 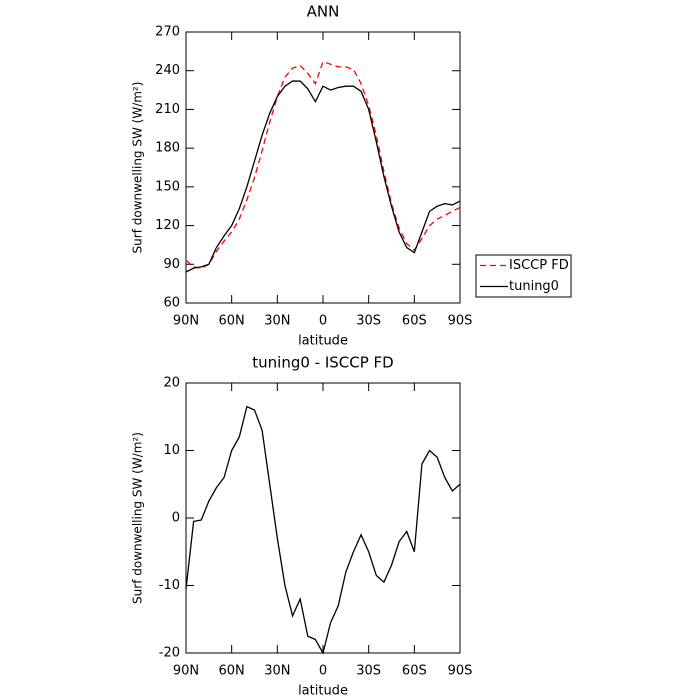 What do you see at coordinates (169, 585) in the screenshot?
I see `y-tick-label: -10` at bounding box center [169, 585].